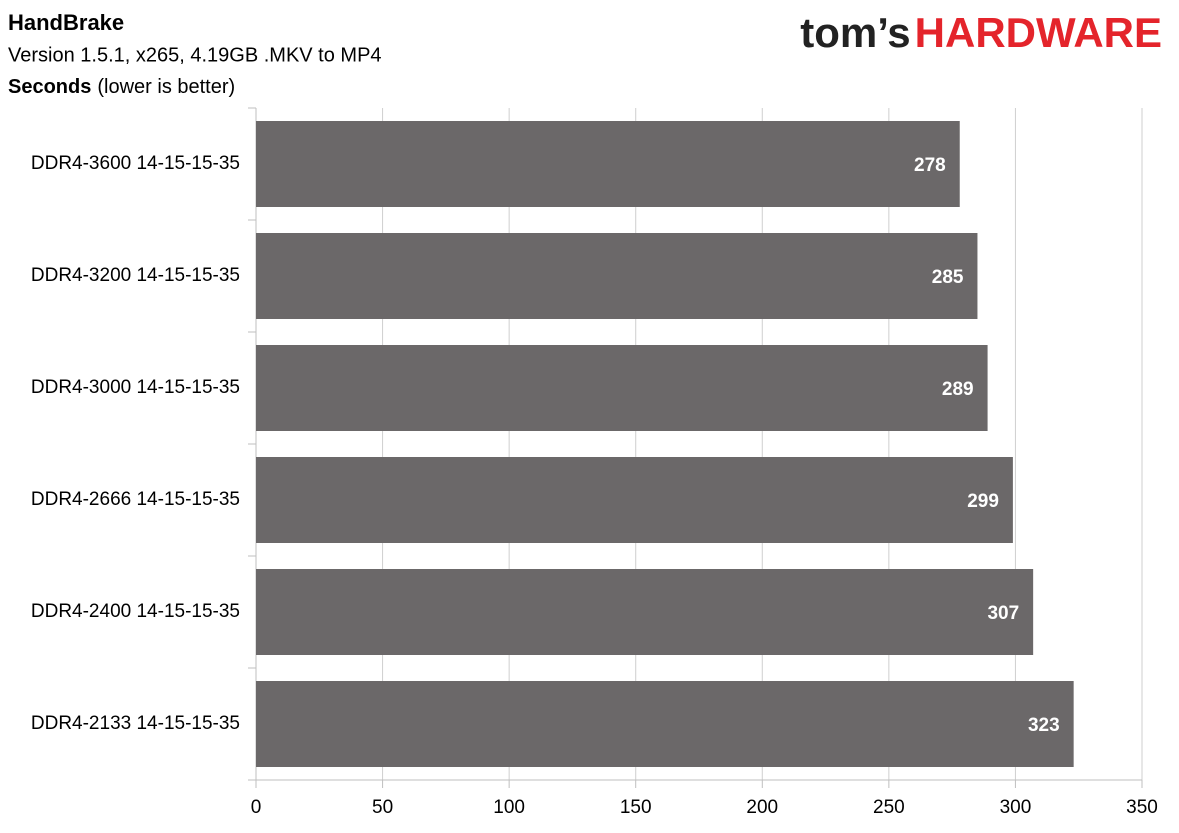 The height and width of the screenshot is (833, 1179). I want to click on value-label: 323, so click(1044, 725).